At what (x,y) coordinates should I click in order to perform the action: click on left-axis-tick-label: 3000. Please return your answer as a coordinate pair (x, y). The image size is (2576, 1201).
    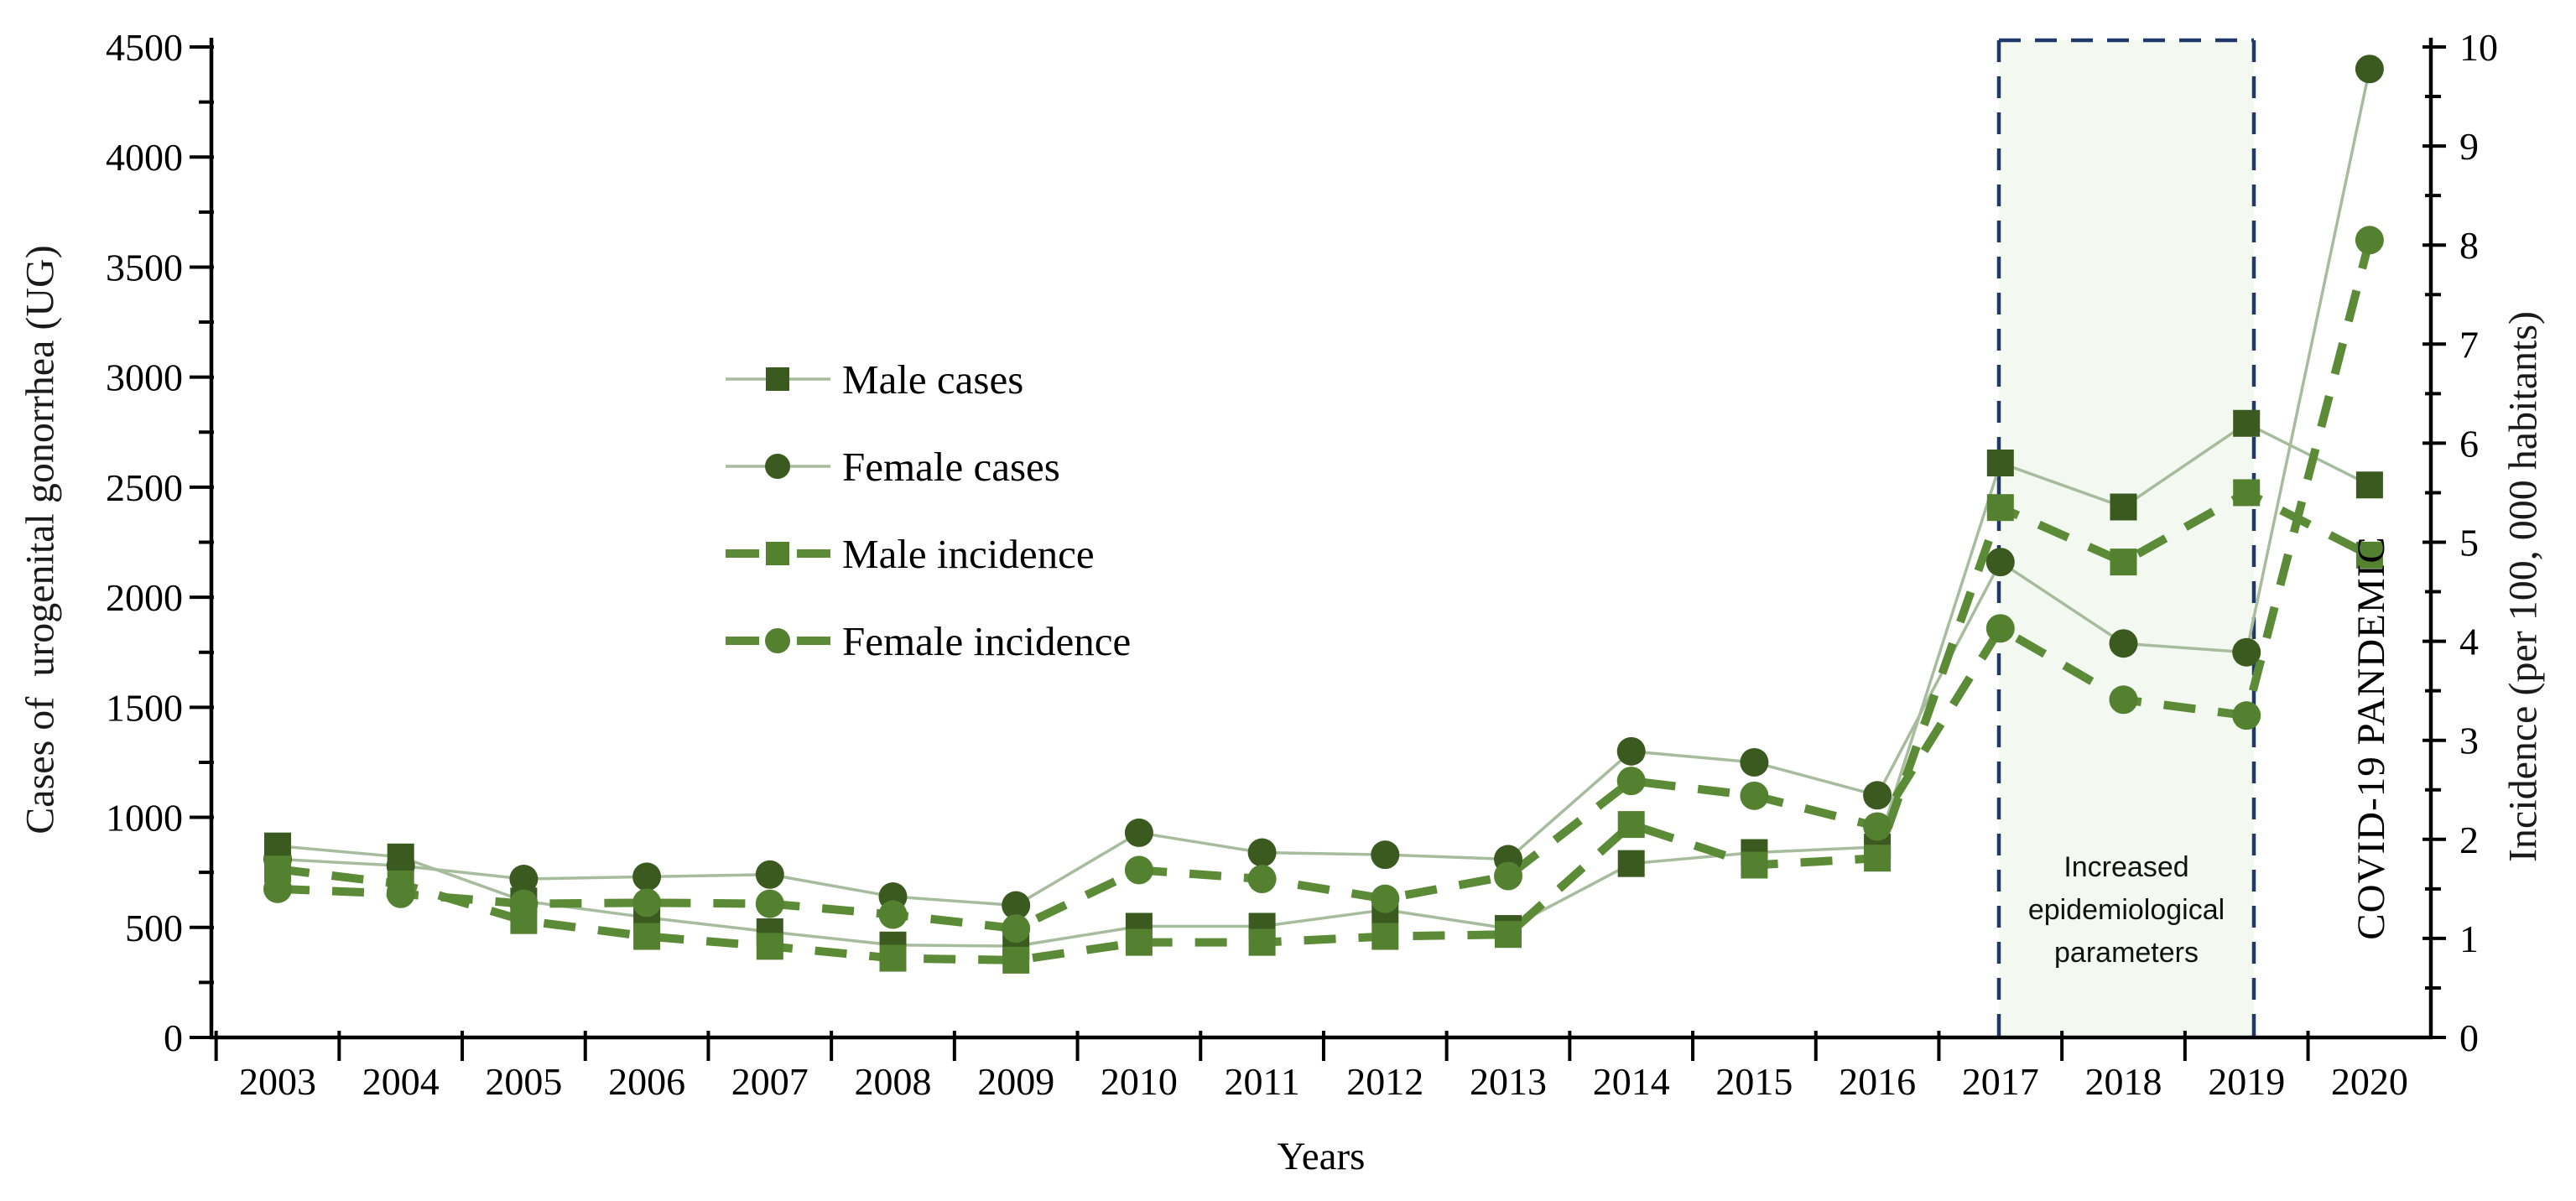
    Looking at the image, I should click on (144, 377).